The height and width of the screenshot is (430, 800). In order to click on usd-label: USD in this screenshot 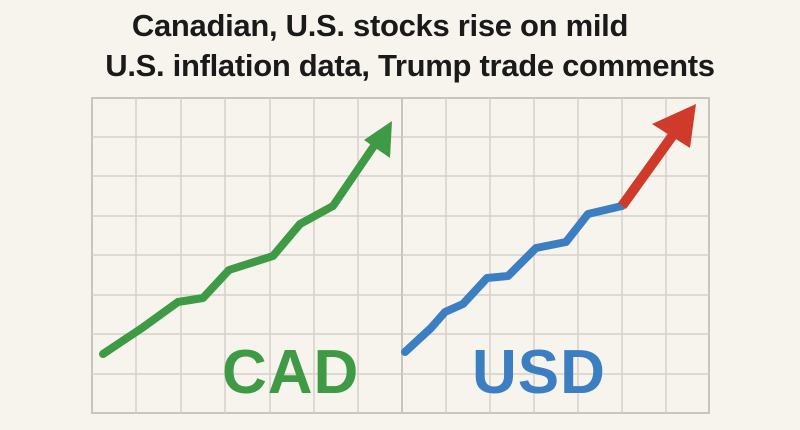, I will do `click(539, 372)`.